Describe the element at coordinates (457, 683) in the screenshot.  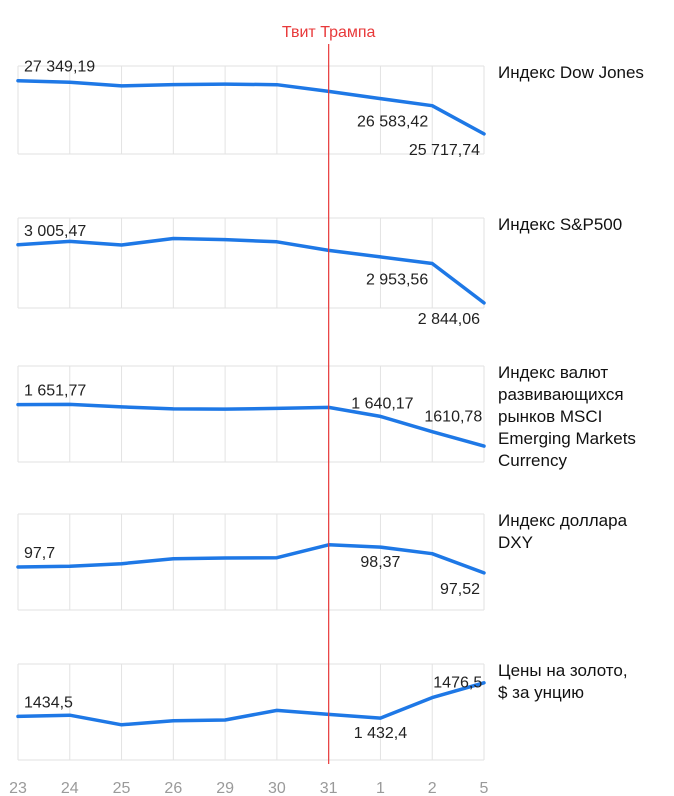
I see `data-label: 1476,5` at that location.